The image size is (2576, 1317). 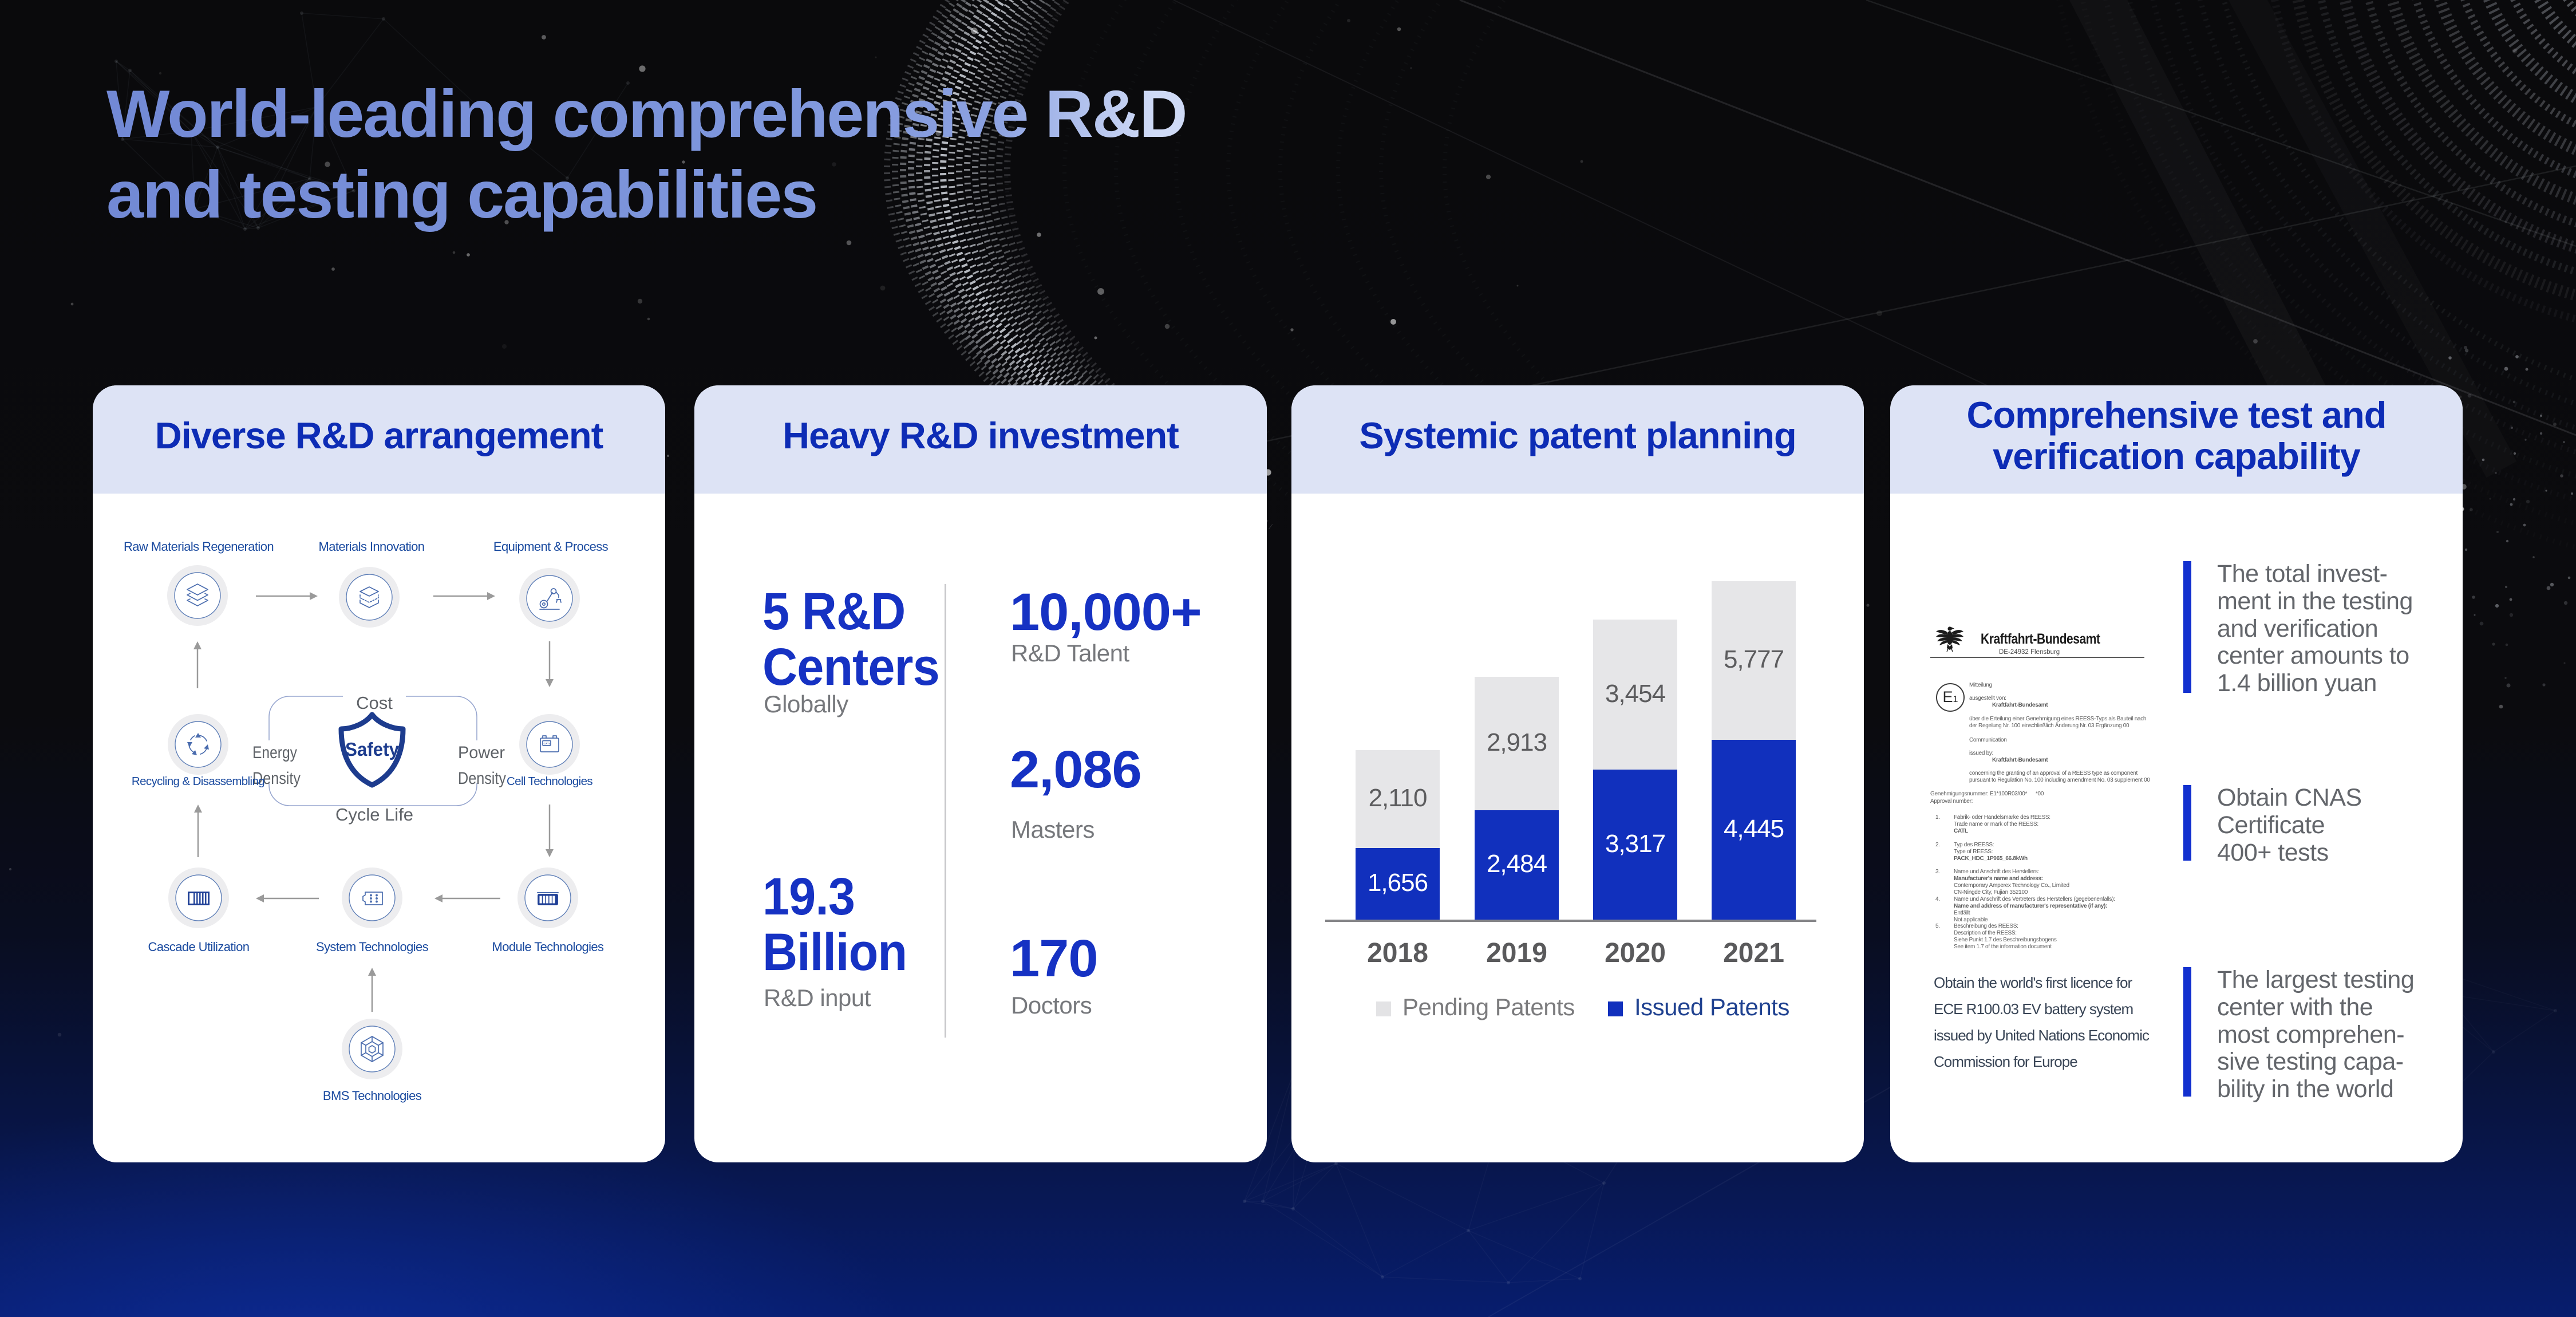 I want to click on svg-text: Equipment & Process, so click(x=551, y=546).